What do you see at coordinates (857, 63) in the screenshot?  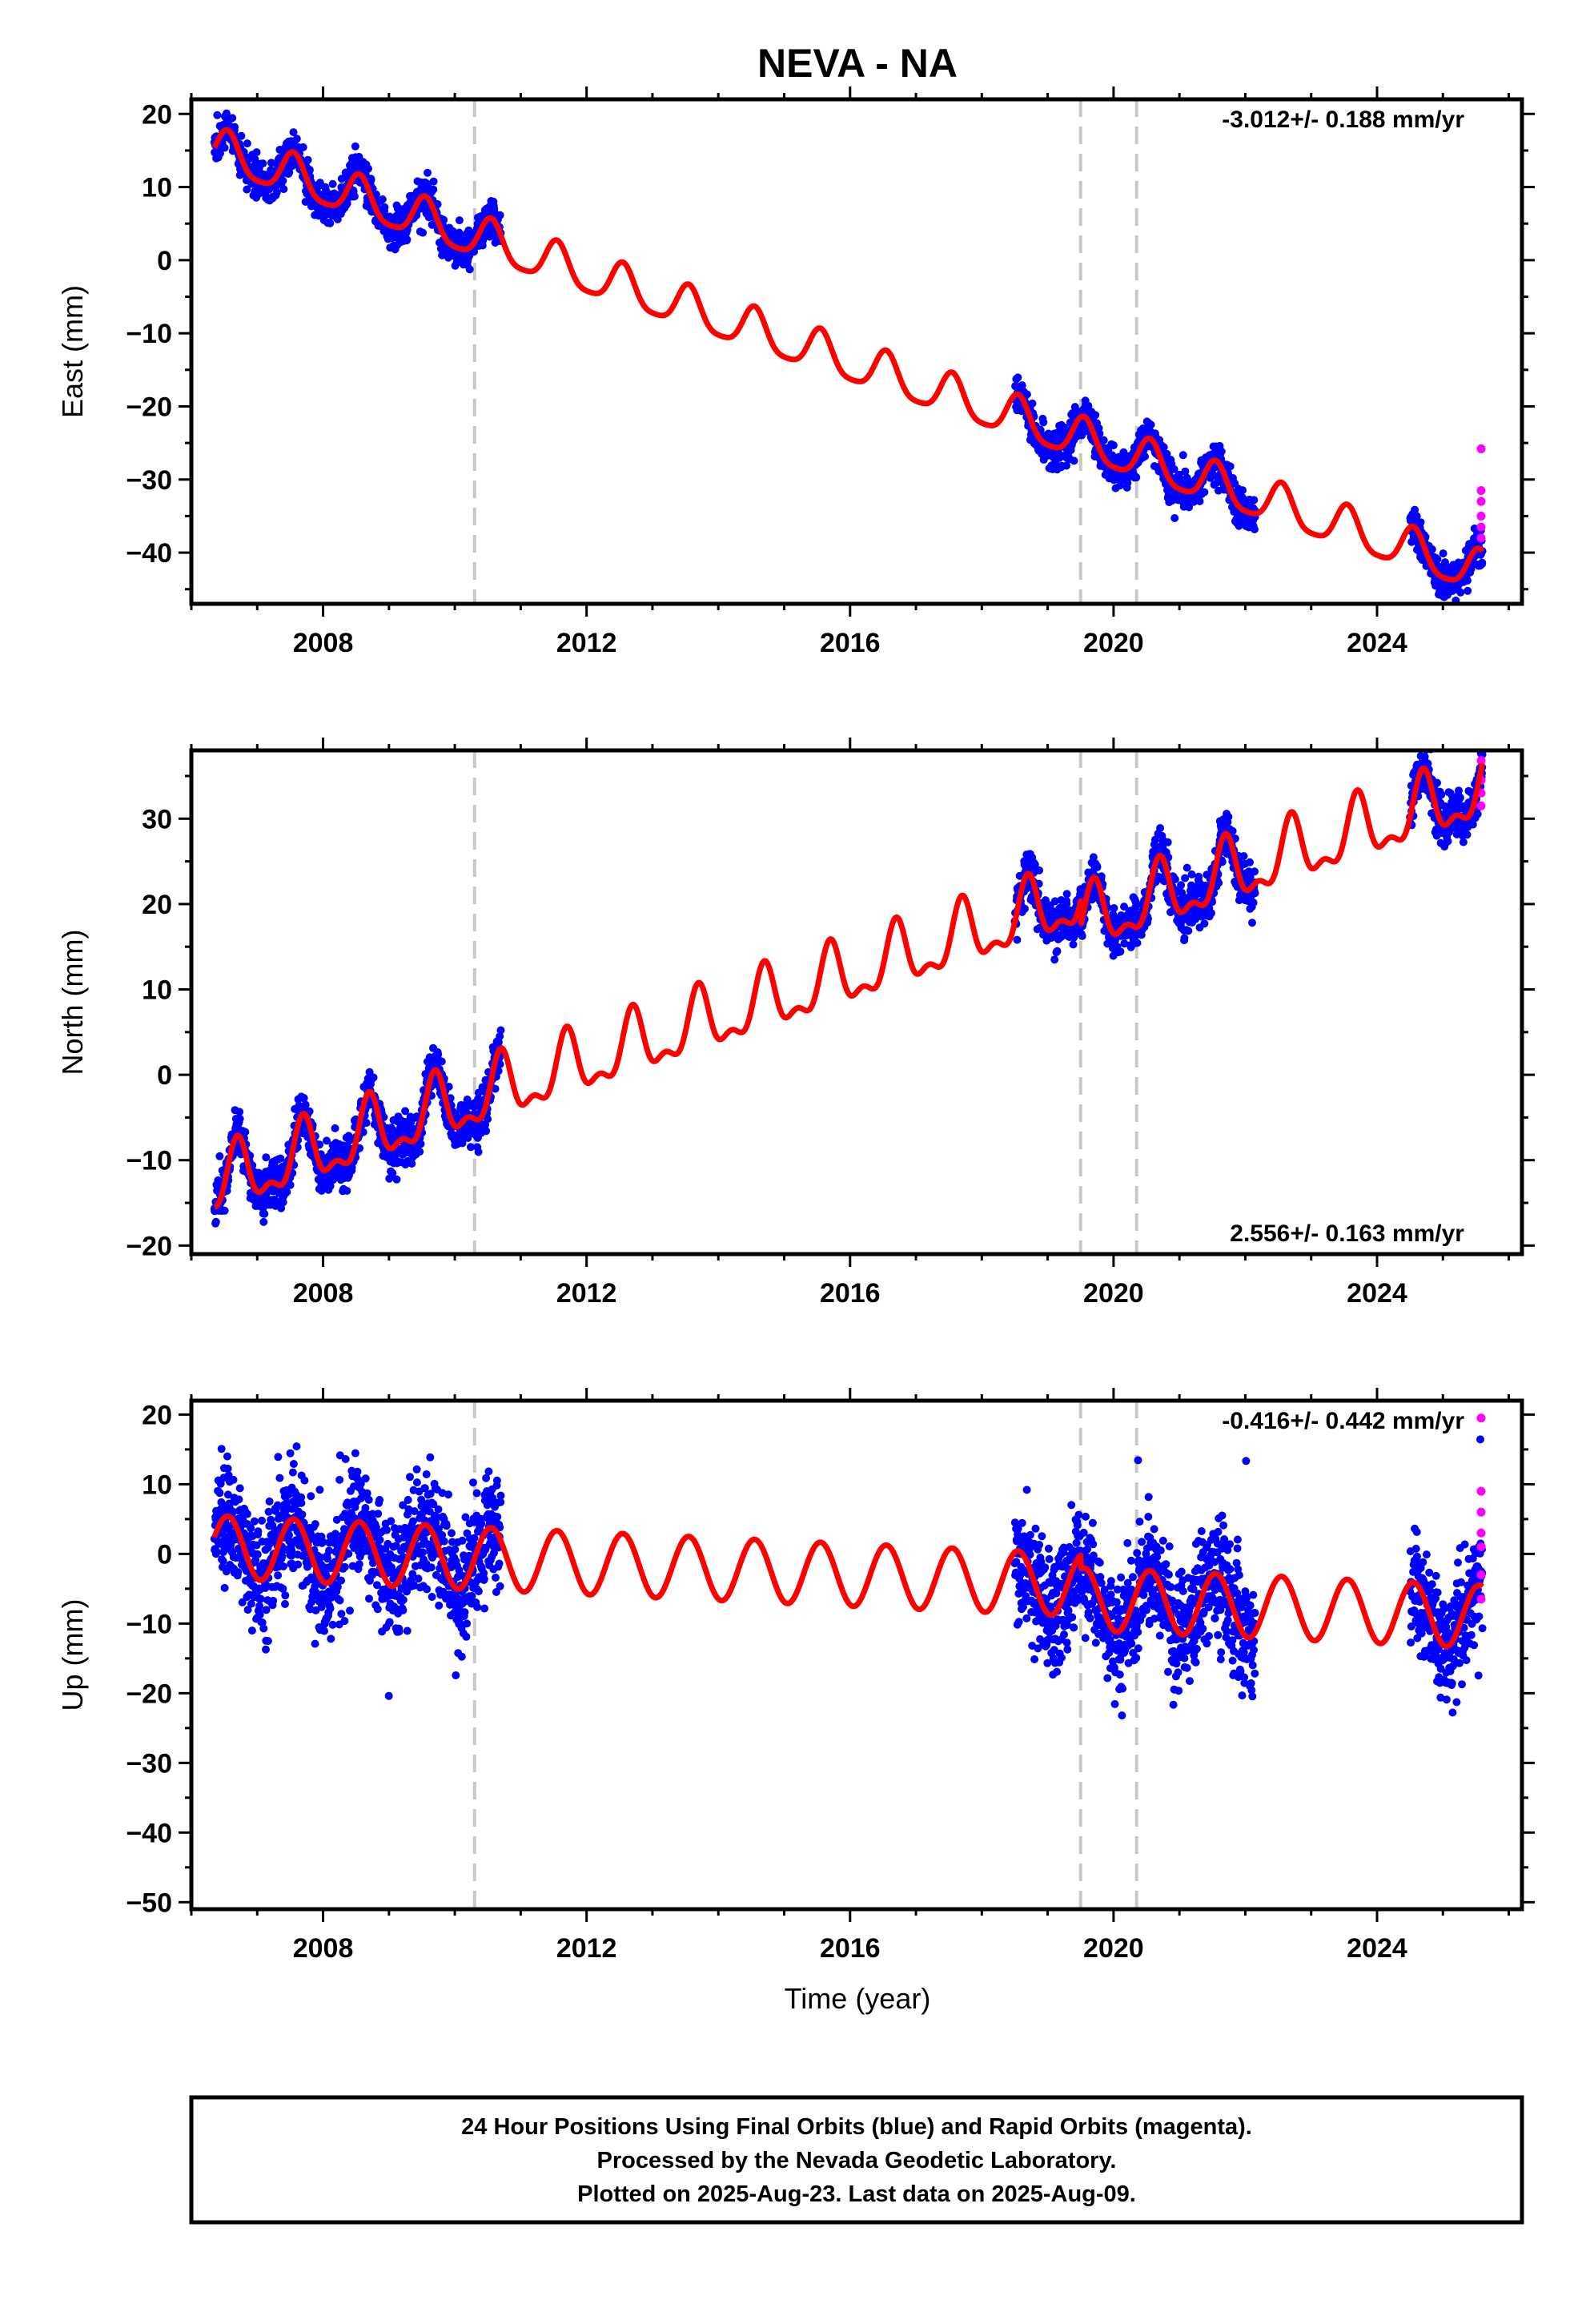 I see `chart-title: NEVA - NA` at bounding box center [857, 63].